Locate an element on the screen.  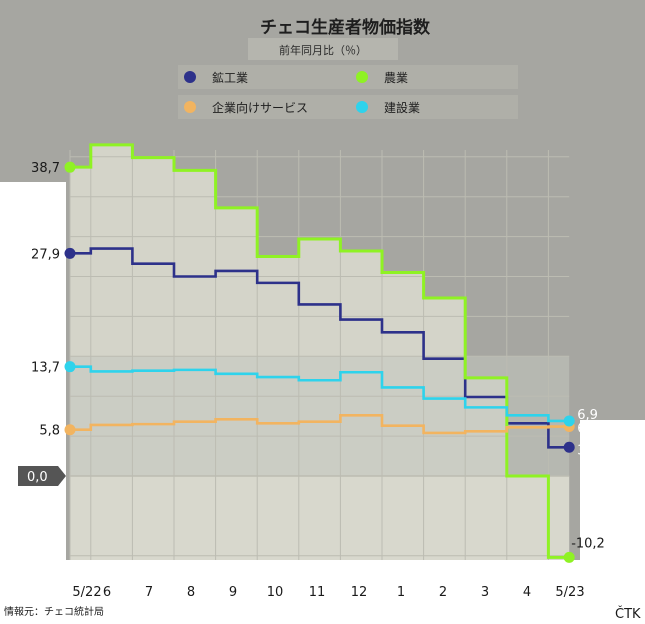
y-value-label: 13,7 is located at coordinates (45, 368).